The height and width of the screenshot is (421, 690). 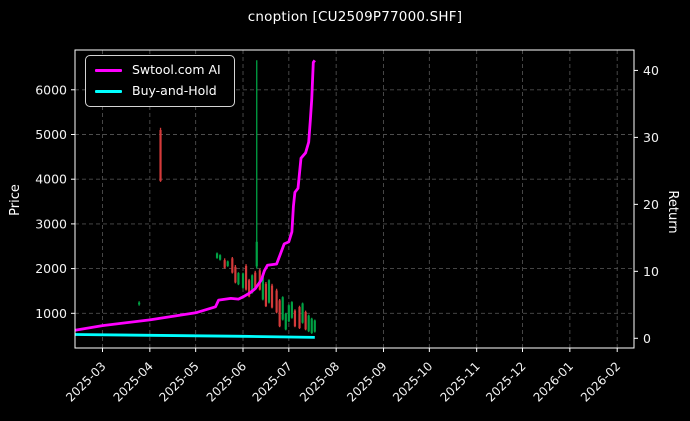 I want to click on legend-label-bah: Buy-and-Hold, so click(x=174, y=91).